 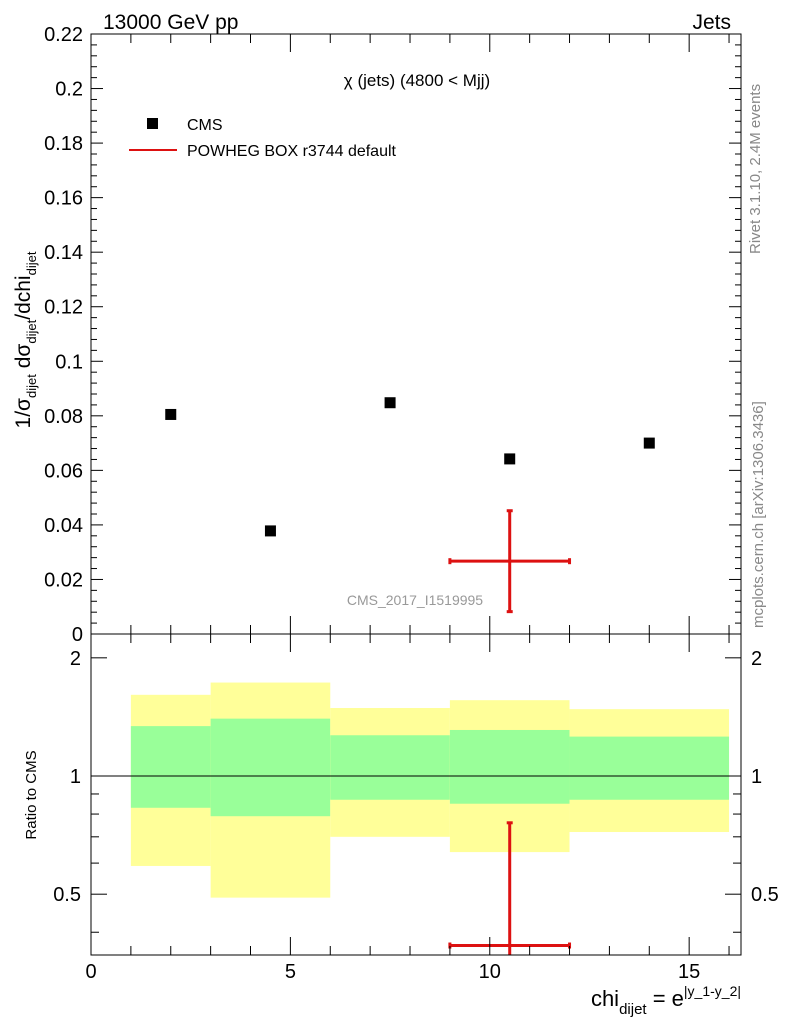 I want to click on x-tick-label: 5, so click(x=290, y=972).